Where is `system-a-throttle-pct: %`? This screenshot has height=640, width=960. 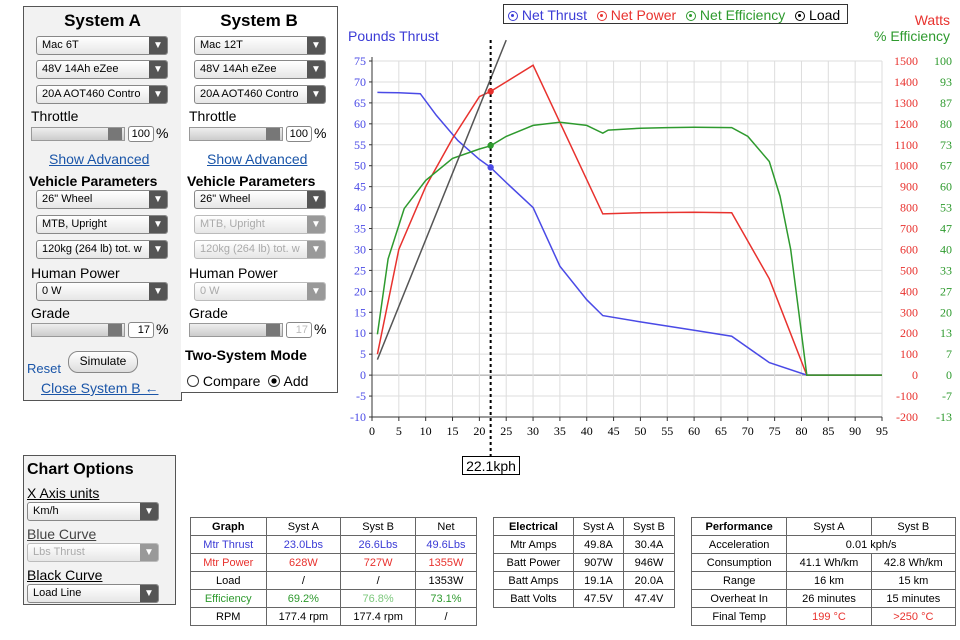 system-a-throttle-pct: % is located at coordinates (162, 133).